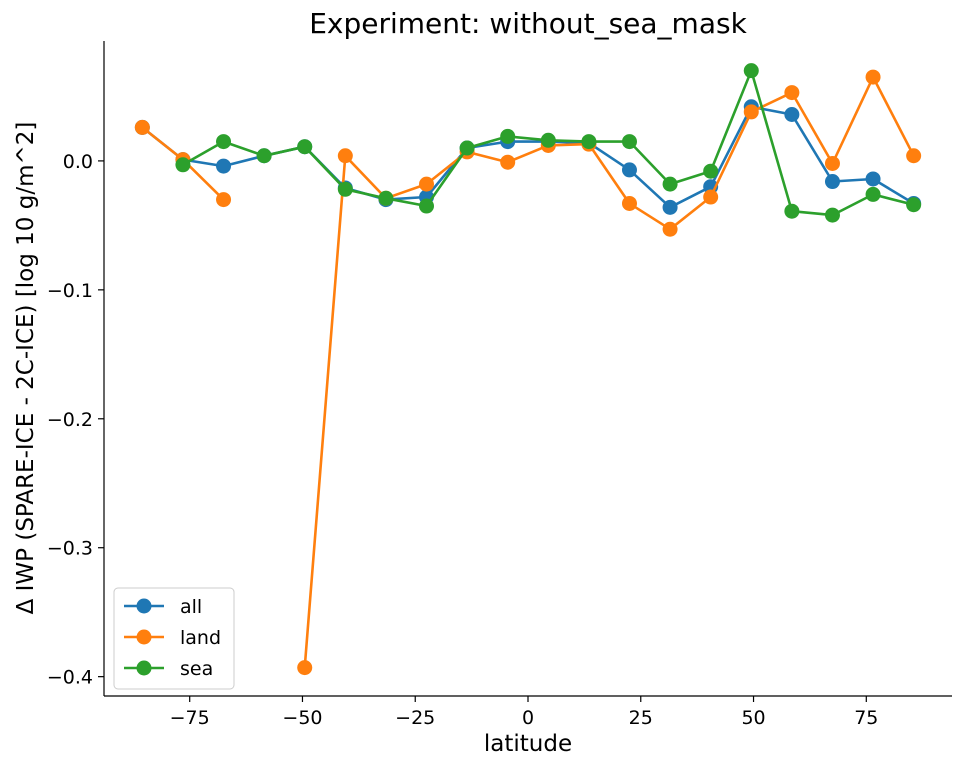 This screenshot has height=766, width=966. I want to click on y-tick-label: −0.2, so click(70, 420).